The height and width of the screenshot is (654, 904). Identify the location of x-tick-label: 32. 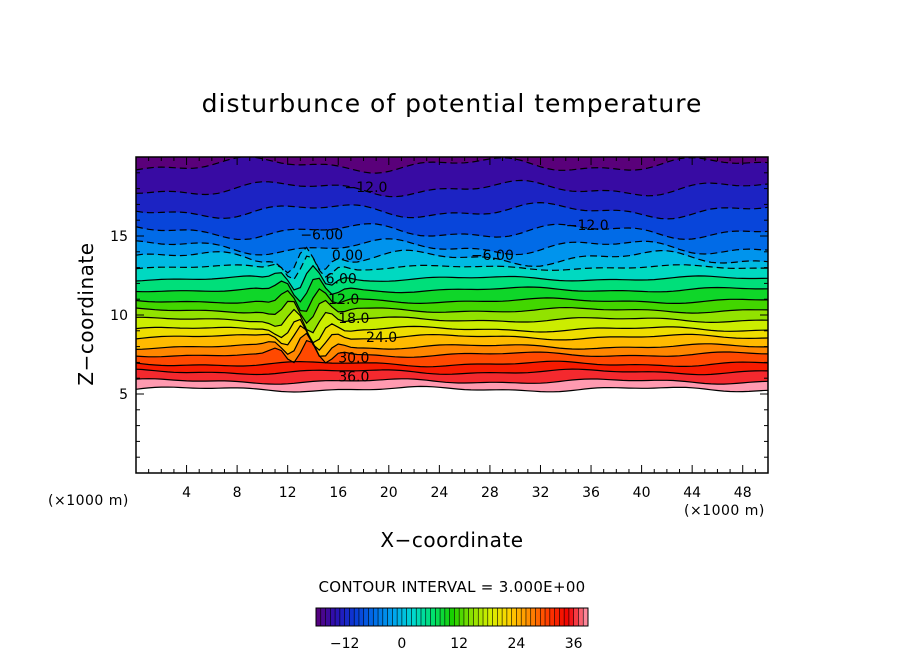
(541, 493).